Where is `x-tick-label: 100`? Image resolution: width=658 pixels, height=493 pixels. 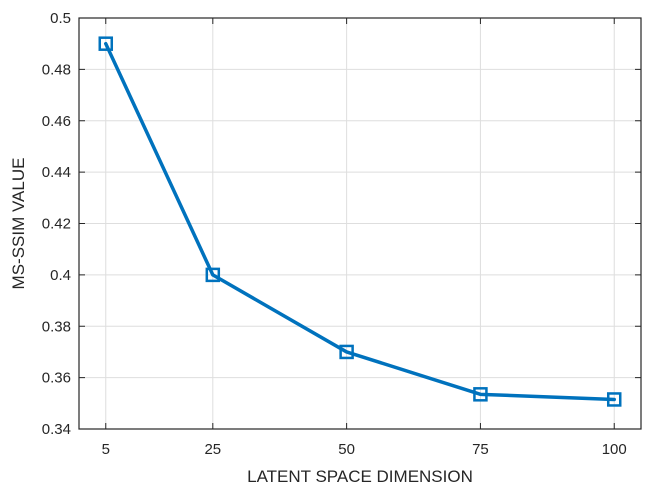 x-tick-label: 100 is located at coordinates (614, 449).